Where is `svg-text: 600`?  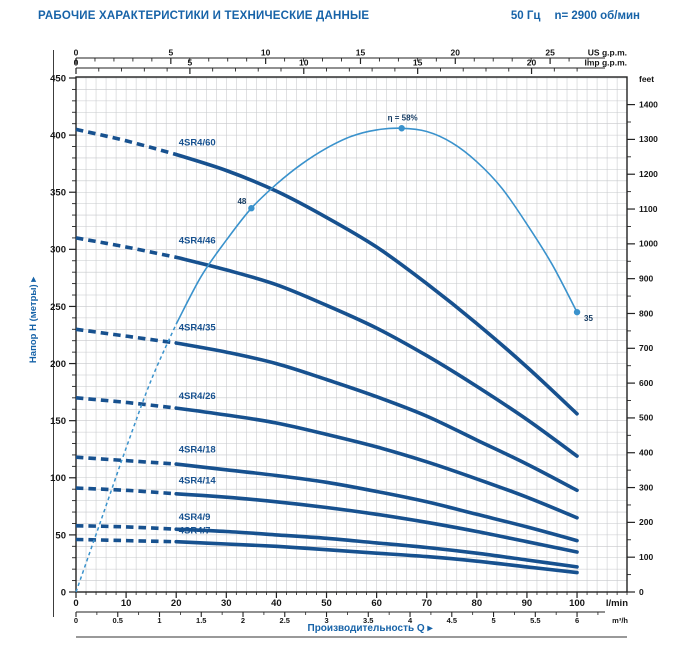
svg-text: 600 is located at coordinates (646, 383).